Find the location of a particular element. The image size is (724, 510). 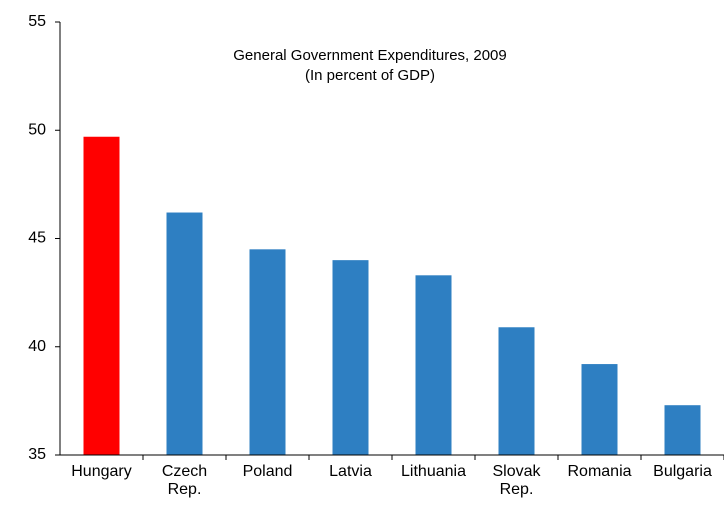

chart-subtitle: (In percent of GDP) is located at coordinates (370, 75).